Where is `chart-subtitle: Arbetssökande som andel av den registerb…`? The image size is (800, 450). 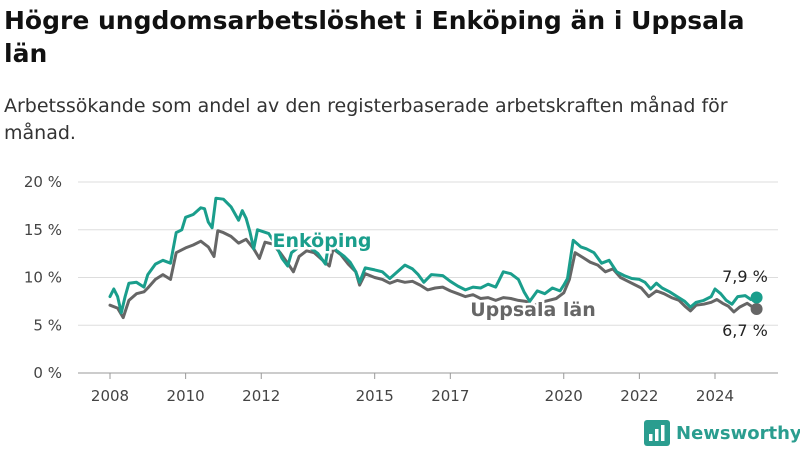
chart-subtitle: Arbetssökande som andel av den registerb… is located at coordinates (366, 119).